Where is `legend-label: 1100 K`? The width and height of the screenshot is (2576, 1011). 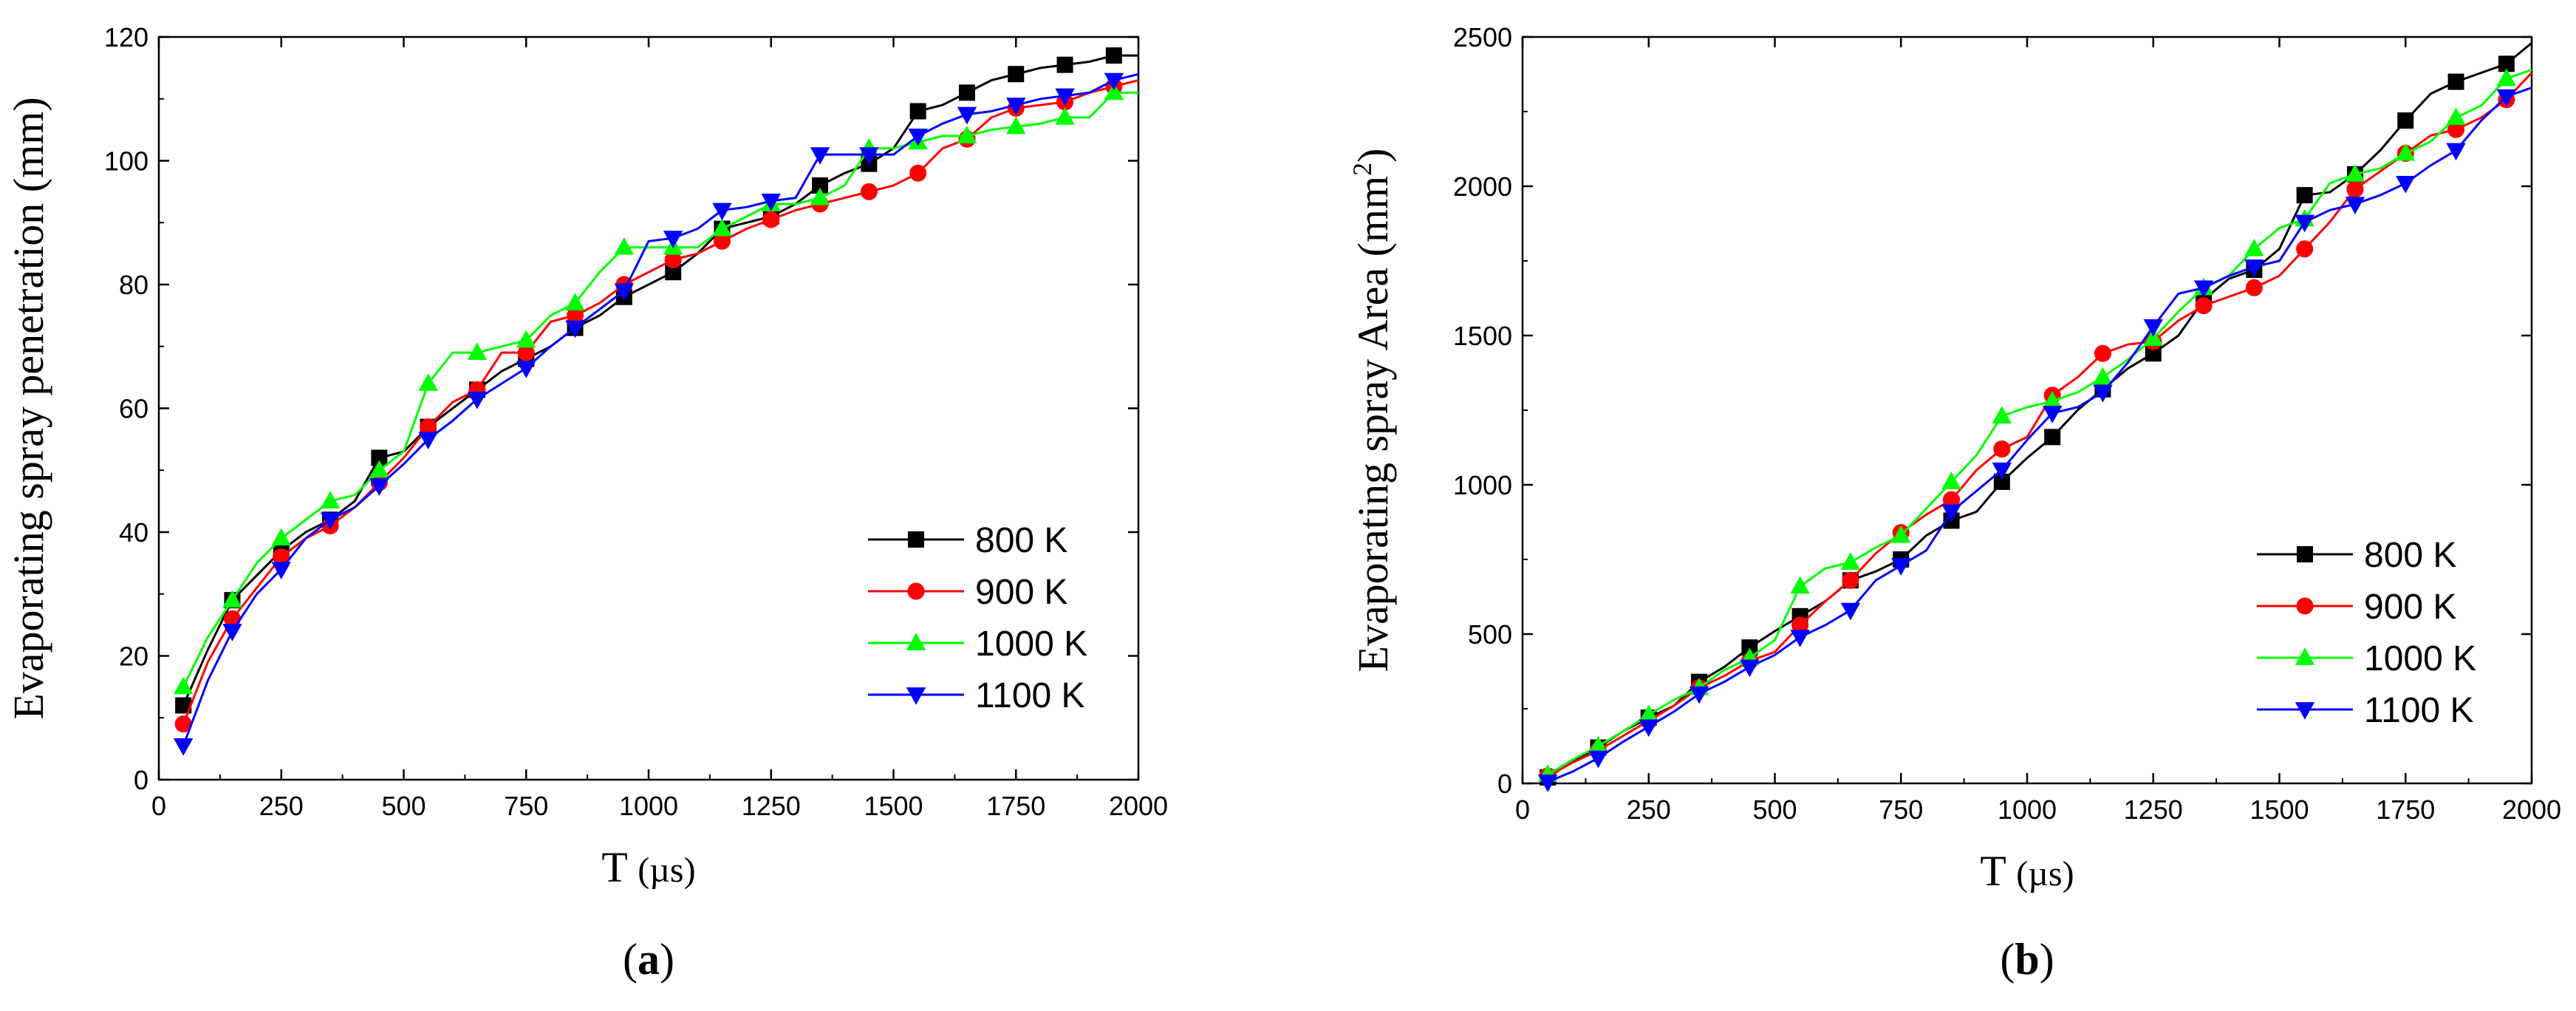 legend-label: 1100 K is located at coordinates (2419, 710).